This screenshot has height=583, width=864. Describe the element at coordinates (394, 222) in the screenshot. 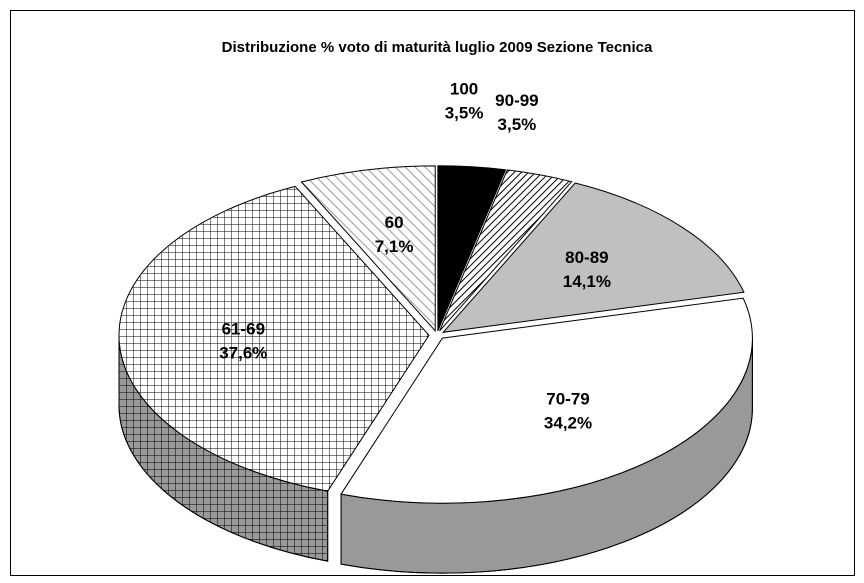

I see `slice-label: 60` at that location.